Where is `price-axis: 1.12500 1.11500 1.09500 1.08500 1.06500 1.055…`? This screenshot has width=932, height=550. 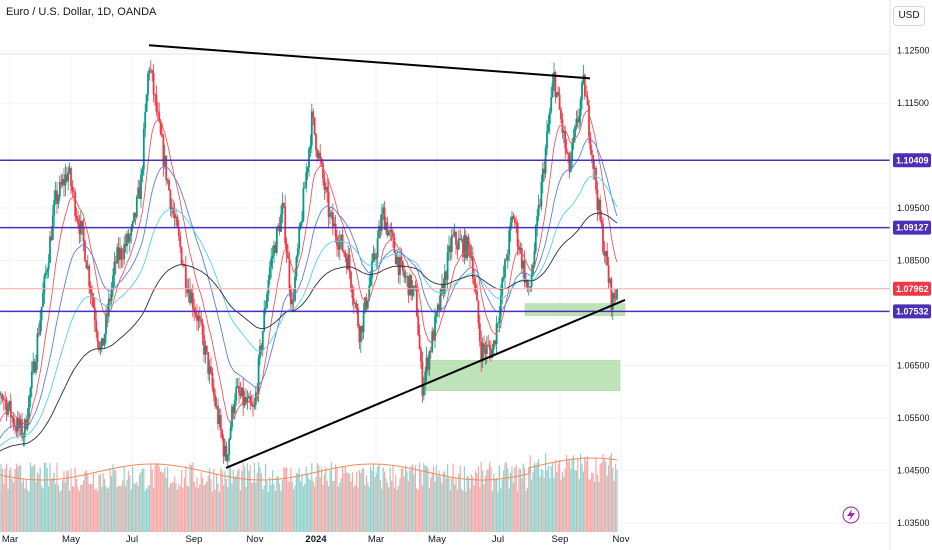
price-axis: 1.12500 1.11500 1.09500 1.08500 1.06500 1.055… is located at coordinates (909, 275).